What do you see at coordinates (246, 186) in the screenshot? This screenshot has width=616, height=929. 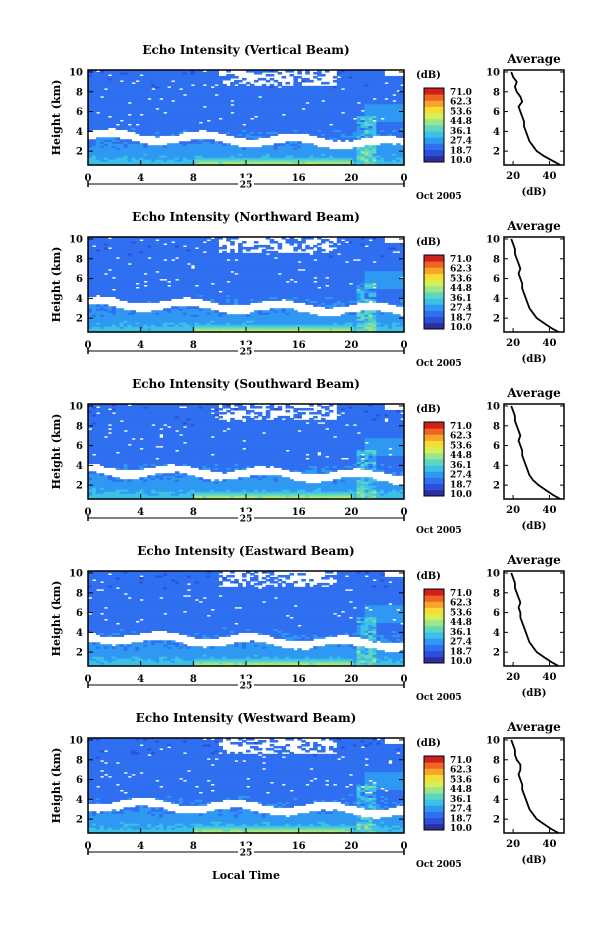 I see `day-label: 25` at bounding box center [246, 186].